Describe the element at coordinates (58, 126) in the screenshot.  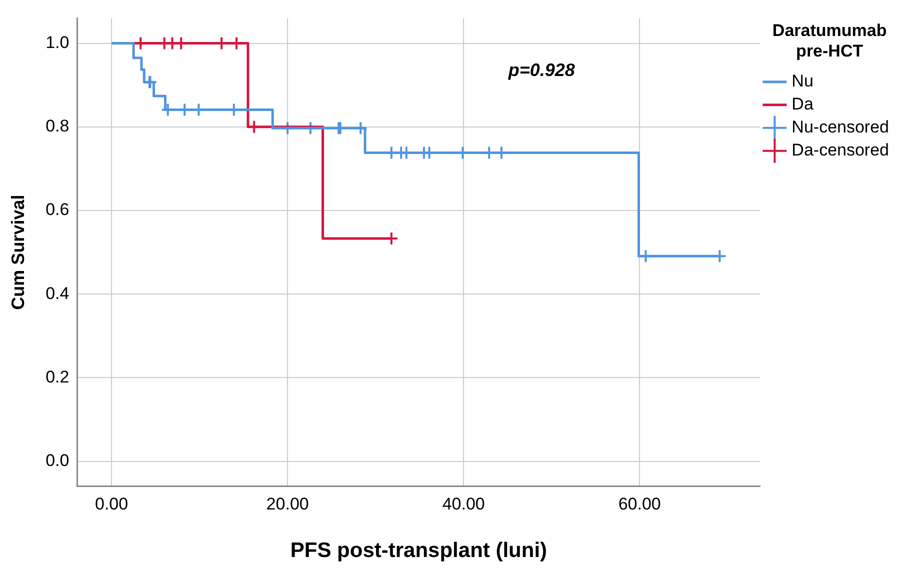
I see `y-tick-label: 0.8` at that location.